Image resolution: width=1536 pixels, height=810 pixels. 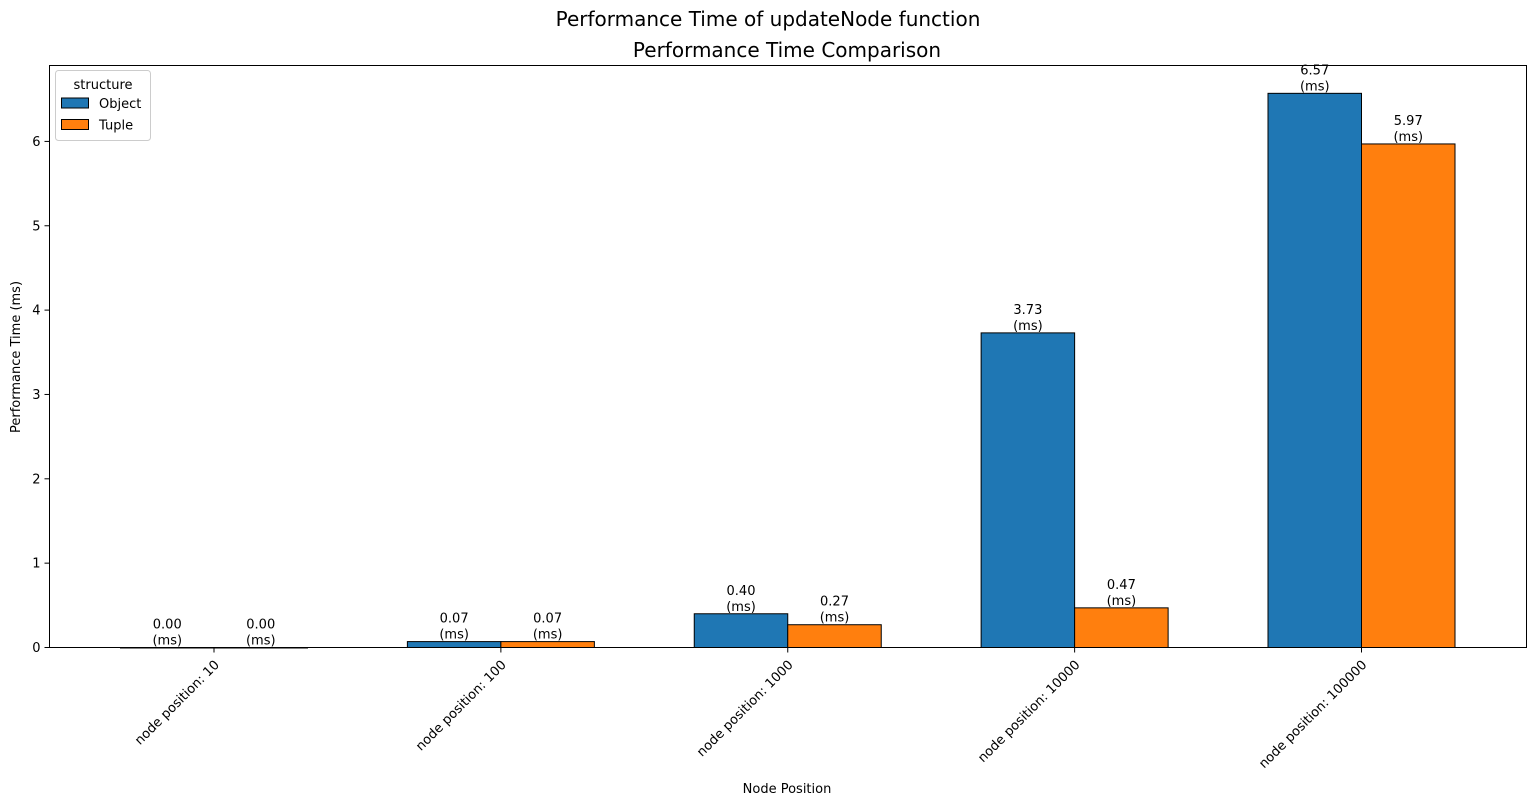 I want to click on y-tick-label-5: 5, so click(x=36, y=226).